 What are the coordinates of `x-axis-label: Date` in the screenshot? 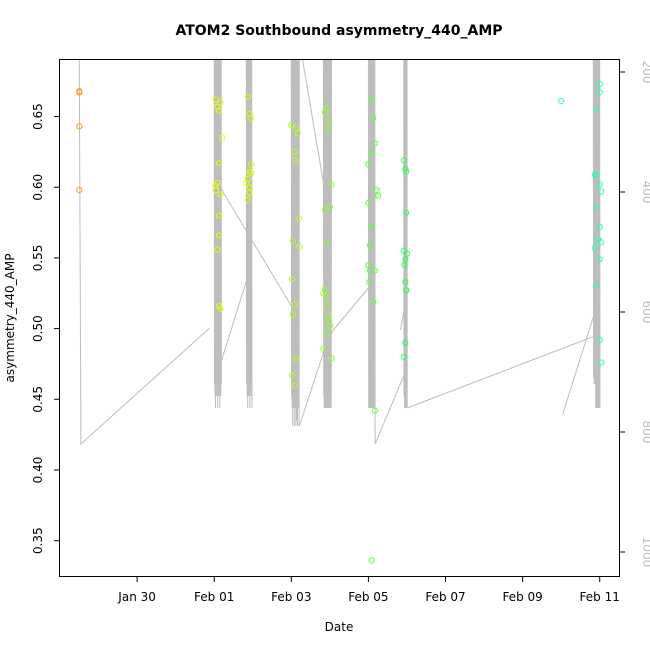 It's located at (339, 627).